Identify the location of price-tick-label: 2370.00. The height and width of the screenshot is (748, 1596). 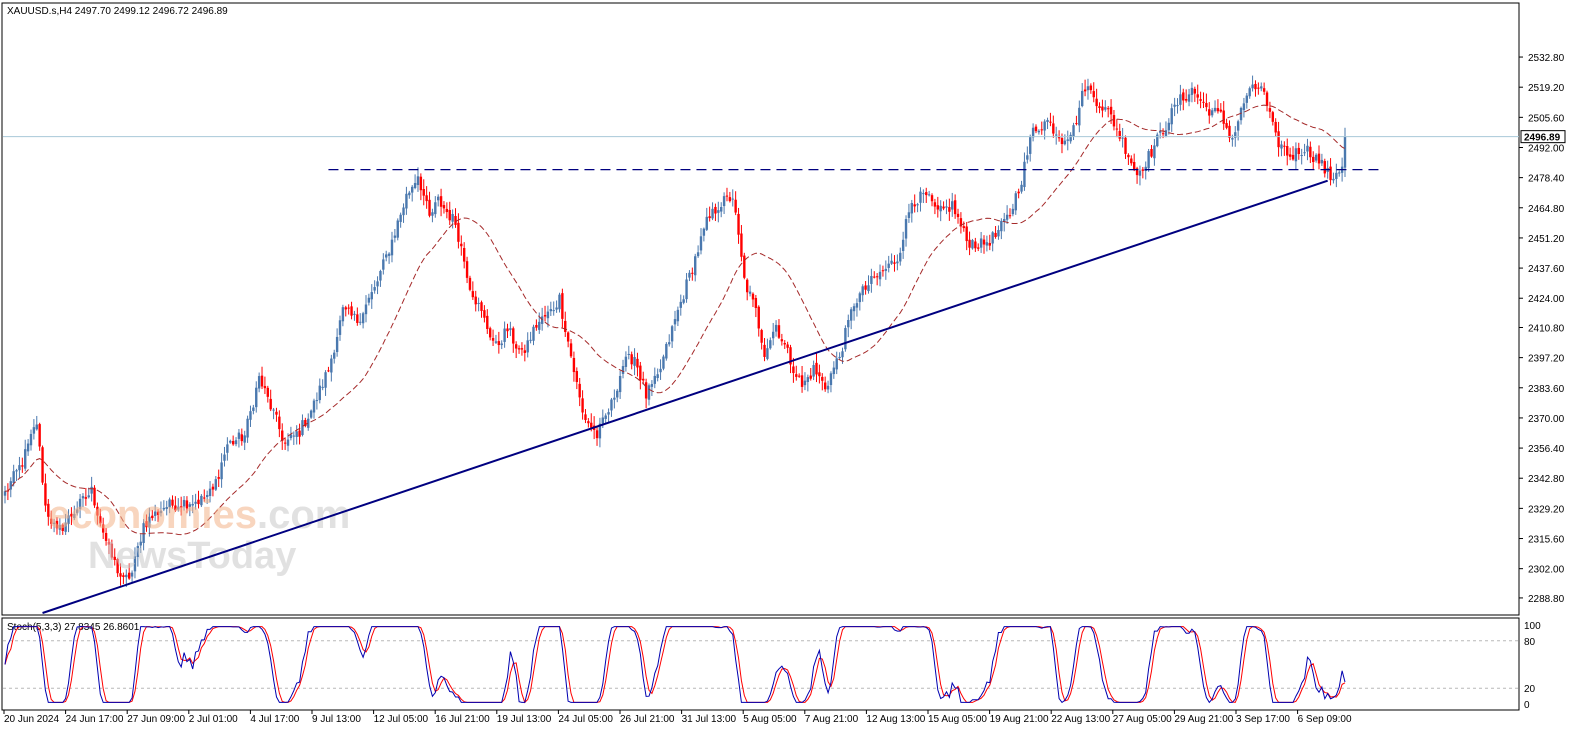
(1546, 419).